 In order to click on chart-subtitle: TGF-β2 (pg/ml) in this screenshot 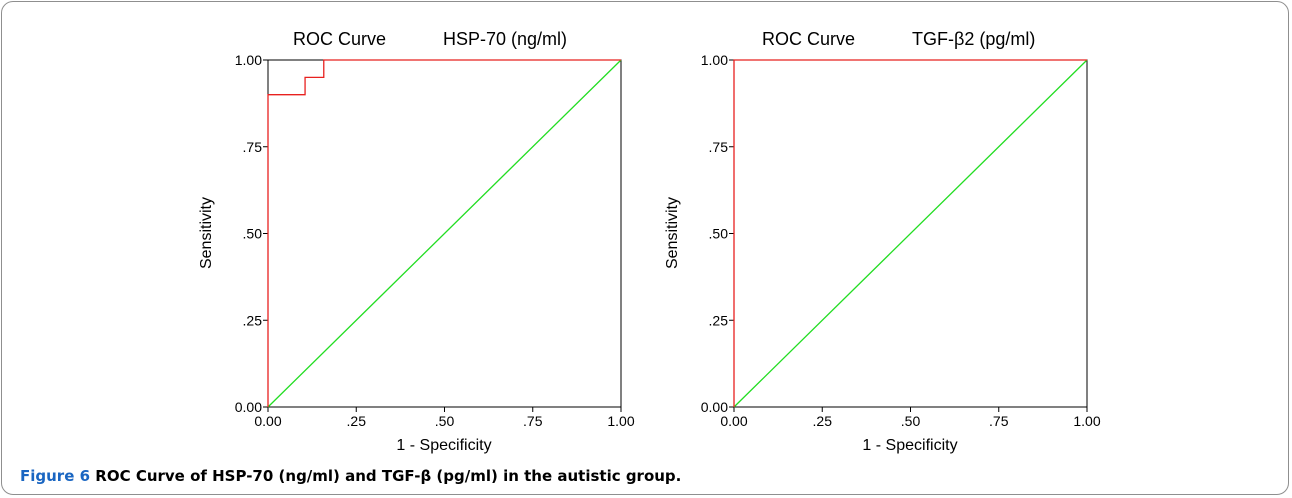, I will do `click(973, 39)`.